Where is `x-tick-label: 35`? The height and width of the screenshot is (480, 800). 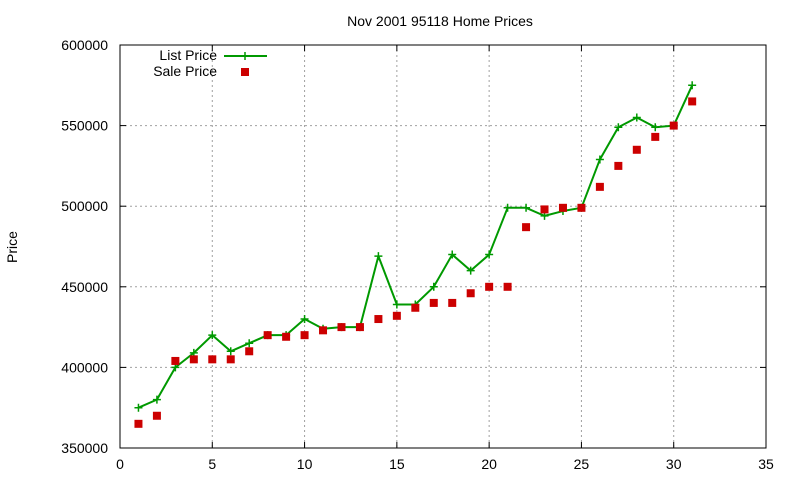 x-tick-label: 35 is located at coordinates (766, 464).